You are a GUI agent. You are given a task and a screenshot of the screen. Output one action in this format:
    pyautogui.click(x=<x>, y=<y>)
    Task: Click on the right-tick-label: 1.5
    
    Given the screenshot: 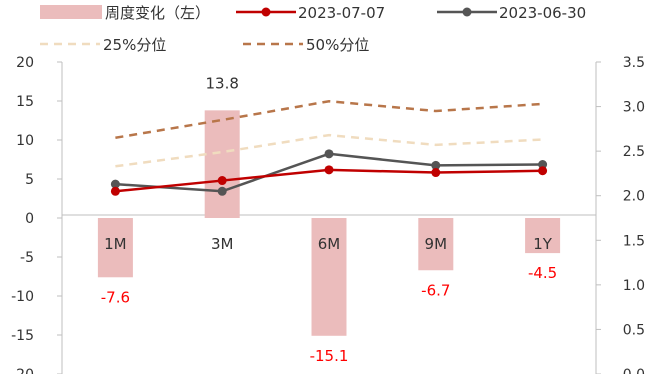 What is the action you would take?
    pyautogui.click(x=634, y=241)
    